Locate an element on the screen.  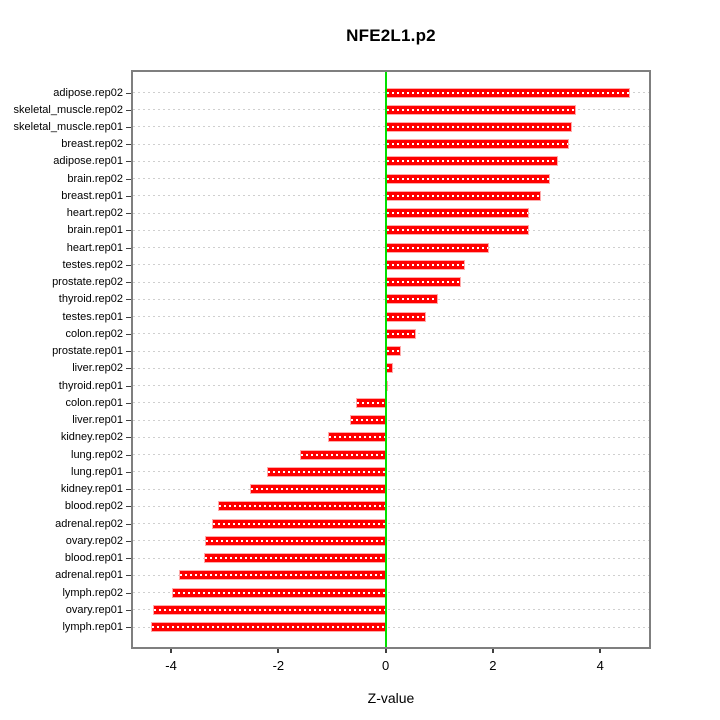
y-axis-label: blood.rep02 is located at coordinates (93, 506).